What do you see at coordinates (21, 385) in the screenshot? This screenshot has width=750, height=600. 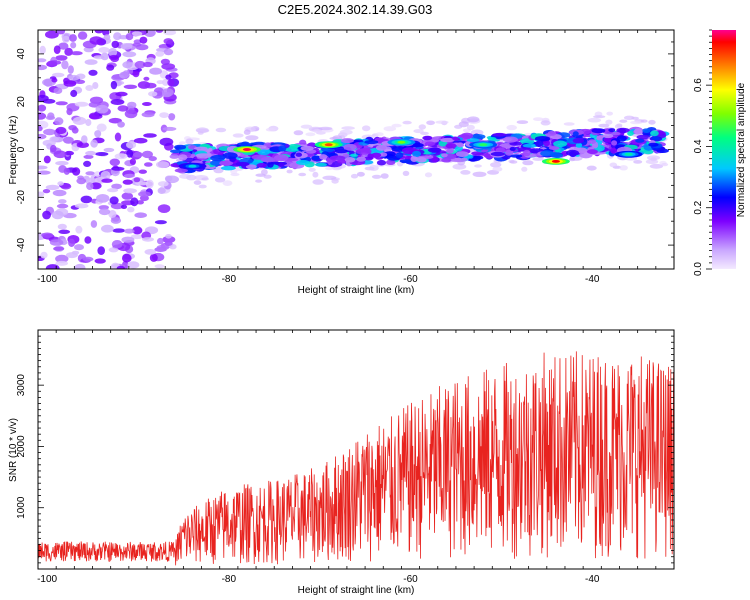 I see `y-tick-label: 3000` at bounding box center [21, 385].